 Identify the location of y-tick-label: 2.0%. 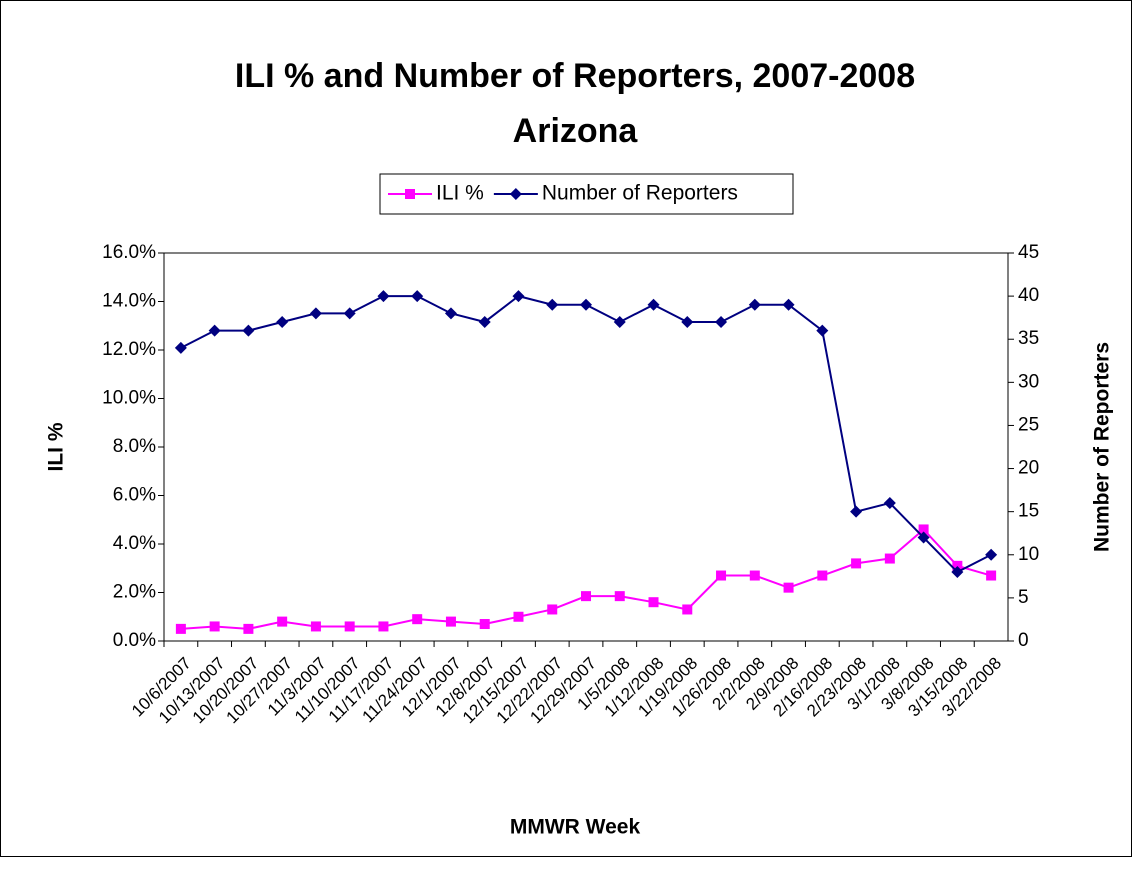
(134, 592).